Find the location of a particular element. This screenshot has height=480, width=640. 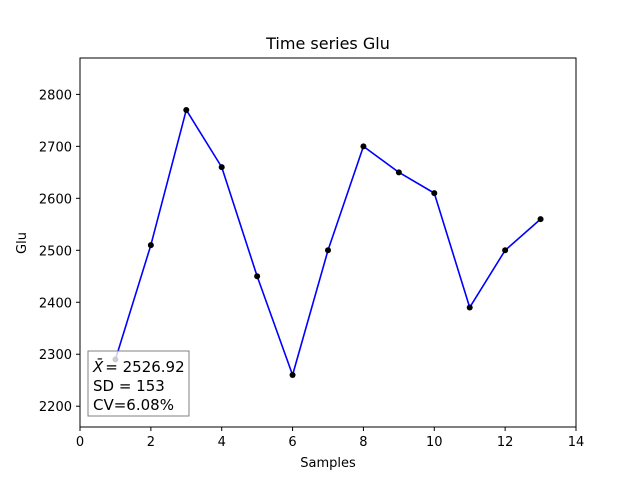

y-tick-label: 2200 is located at coordinates (55, 407).